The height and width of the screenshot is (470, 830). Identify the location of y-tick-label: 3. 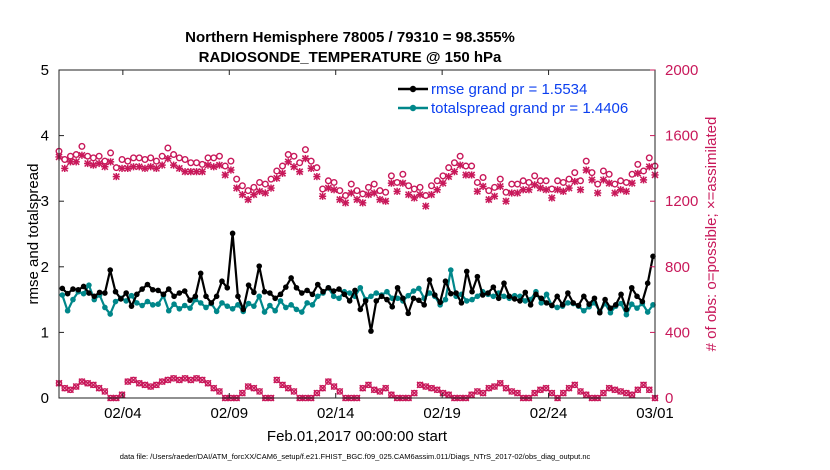
(45, 201).